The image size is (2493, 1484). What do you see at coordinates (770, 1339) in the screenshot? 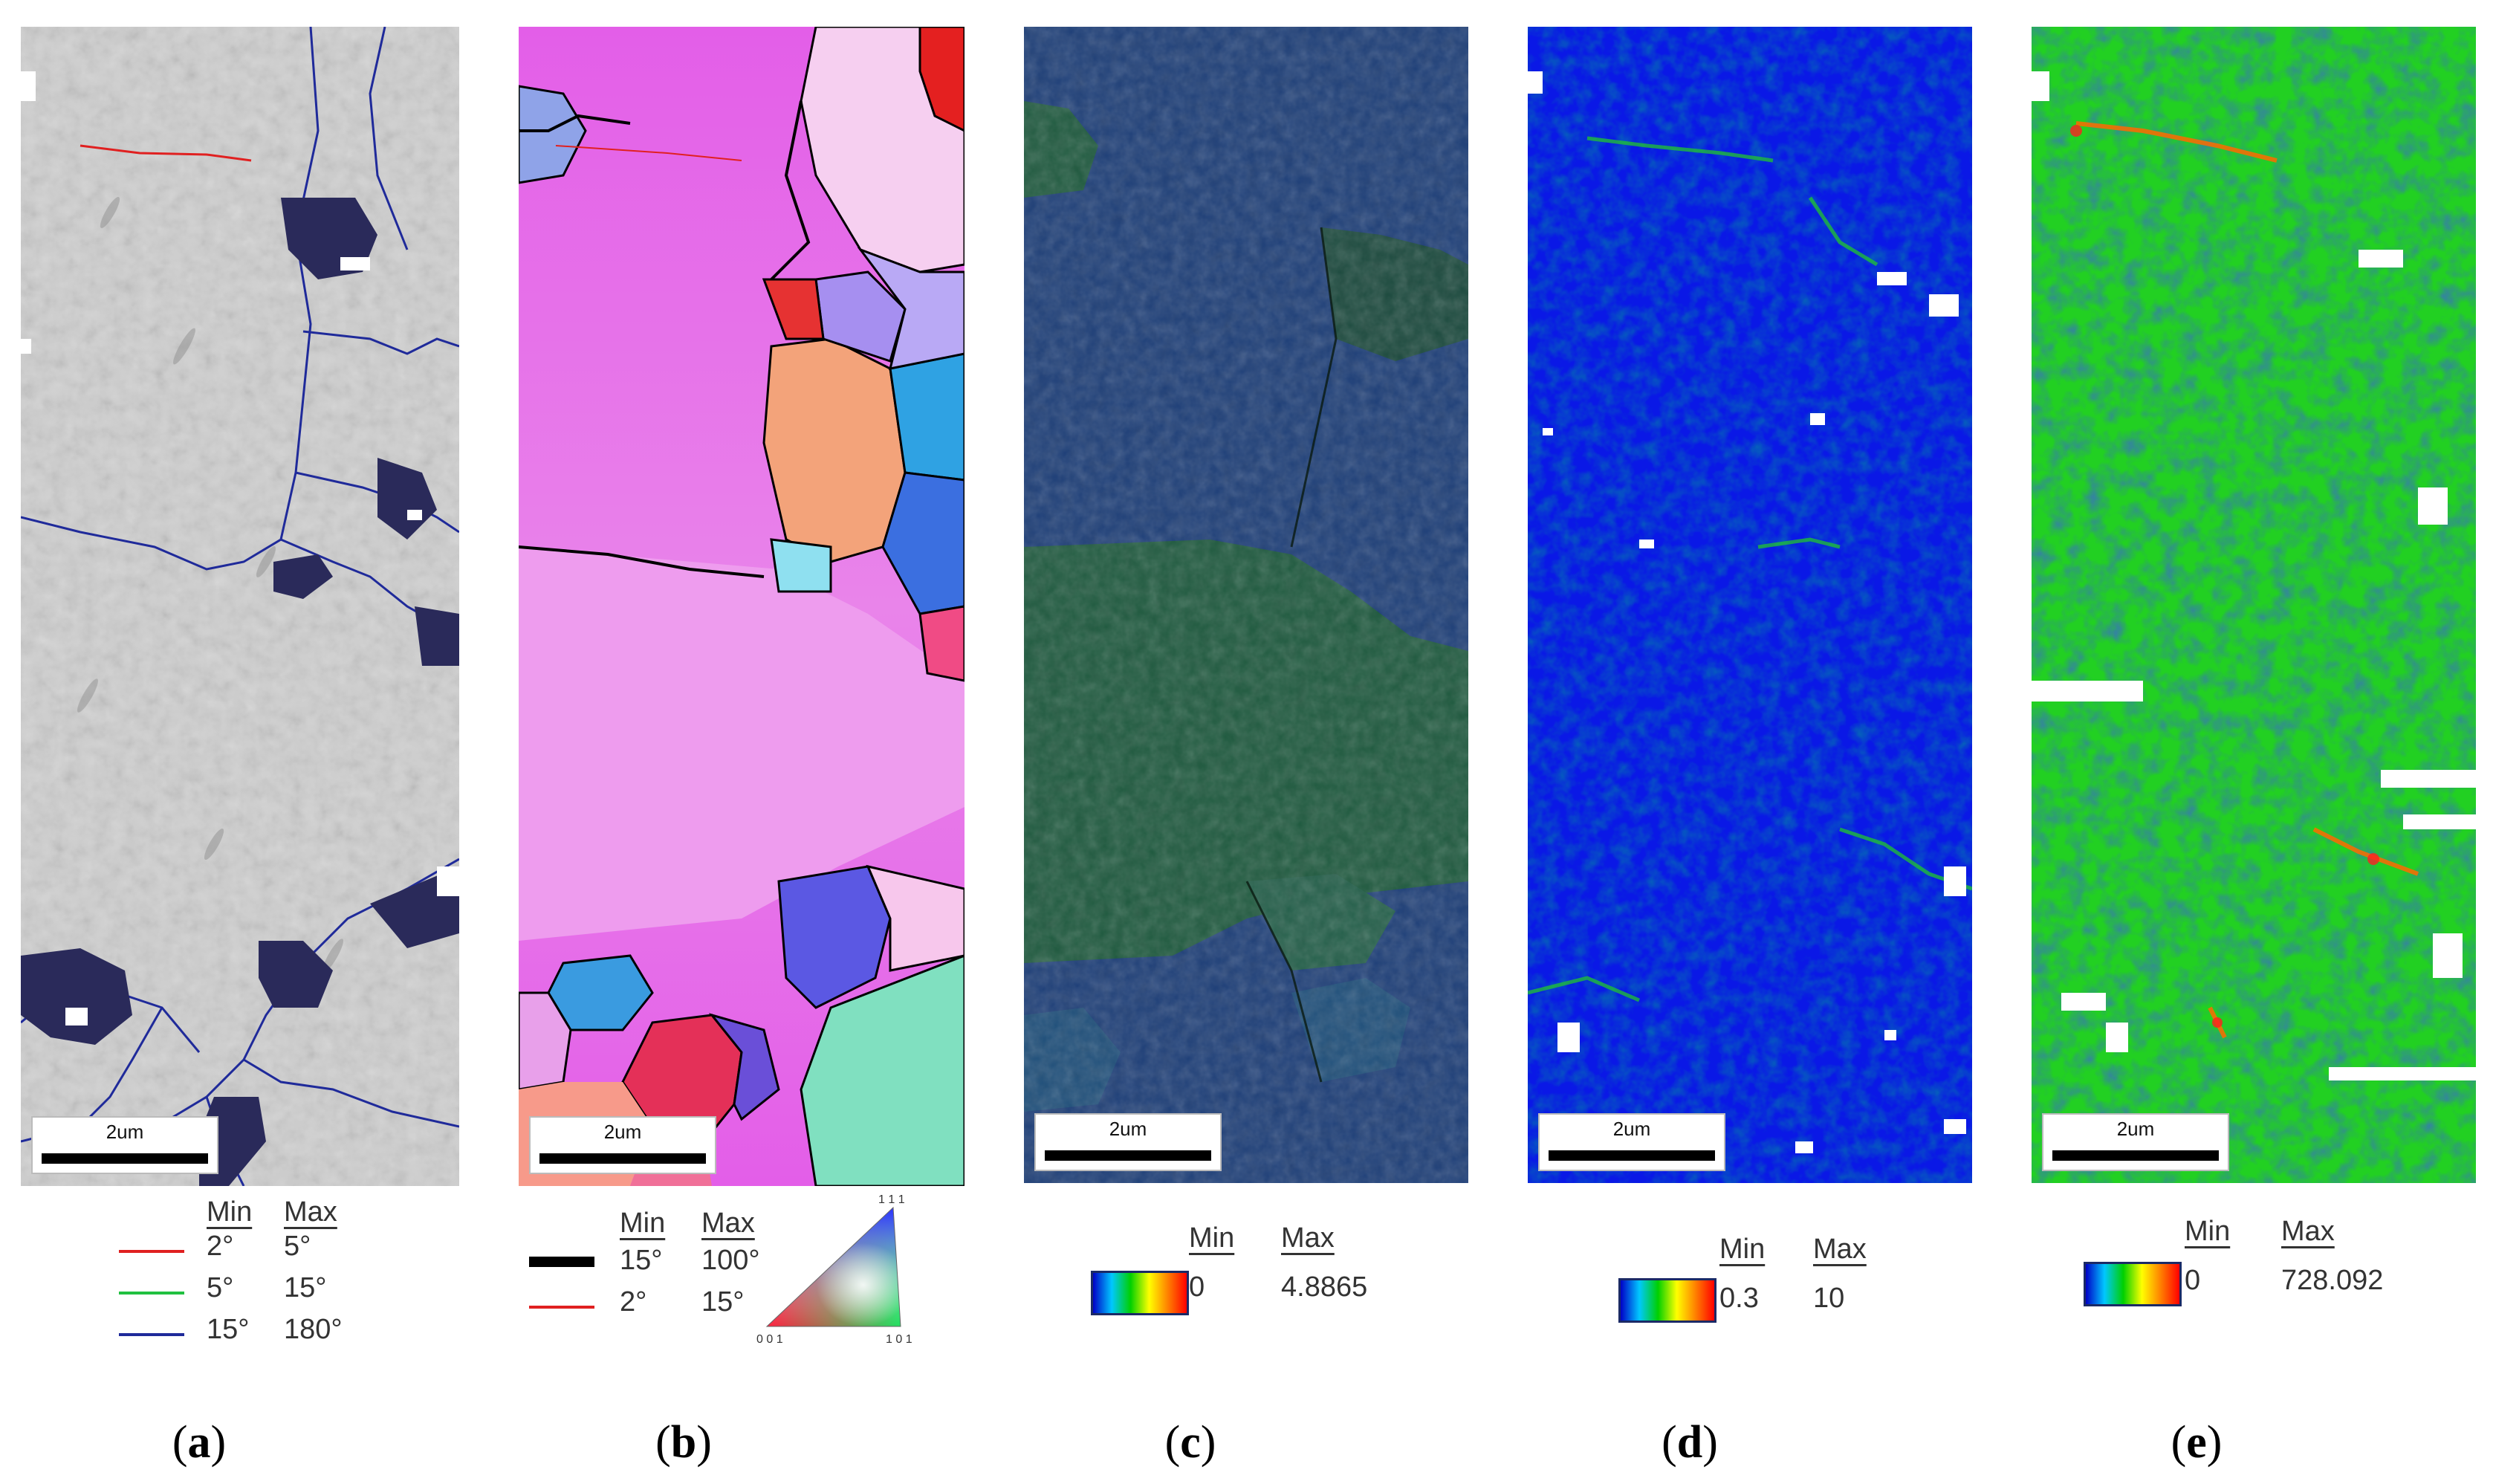
I see `triangle-label-001: 0 0 1` at bounding box center [770, 1339].